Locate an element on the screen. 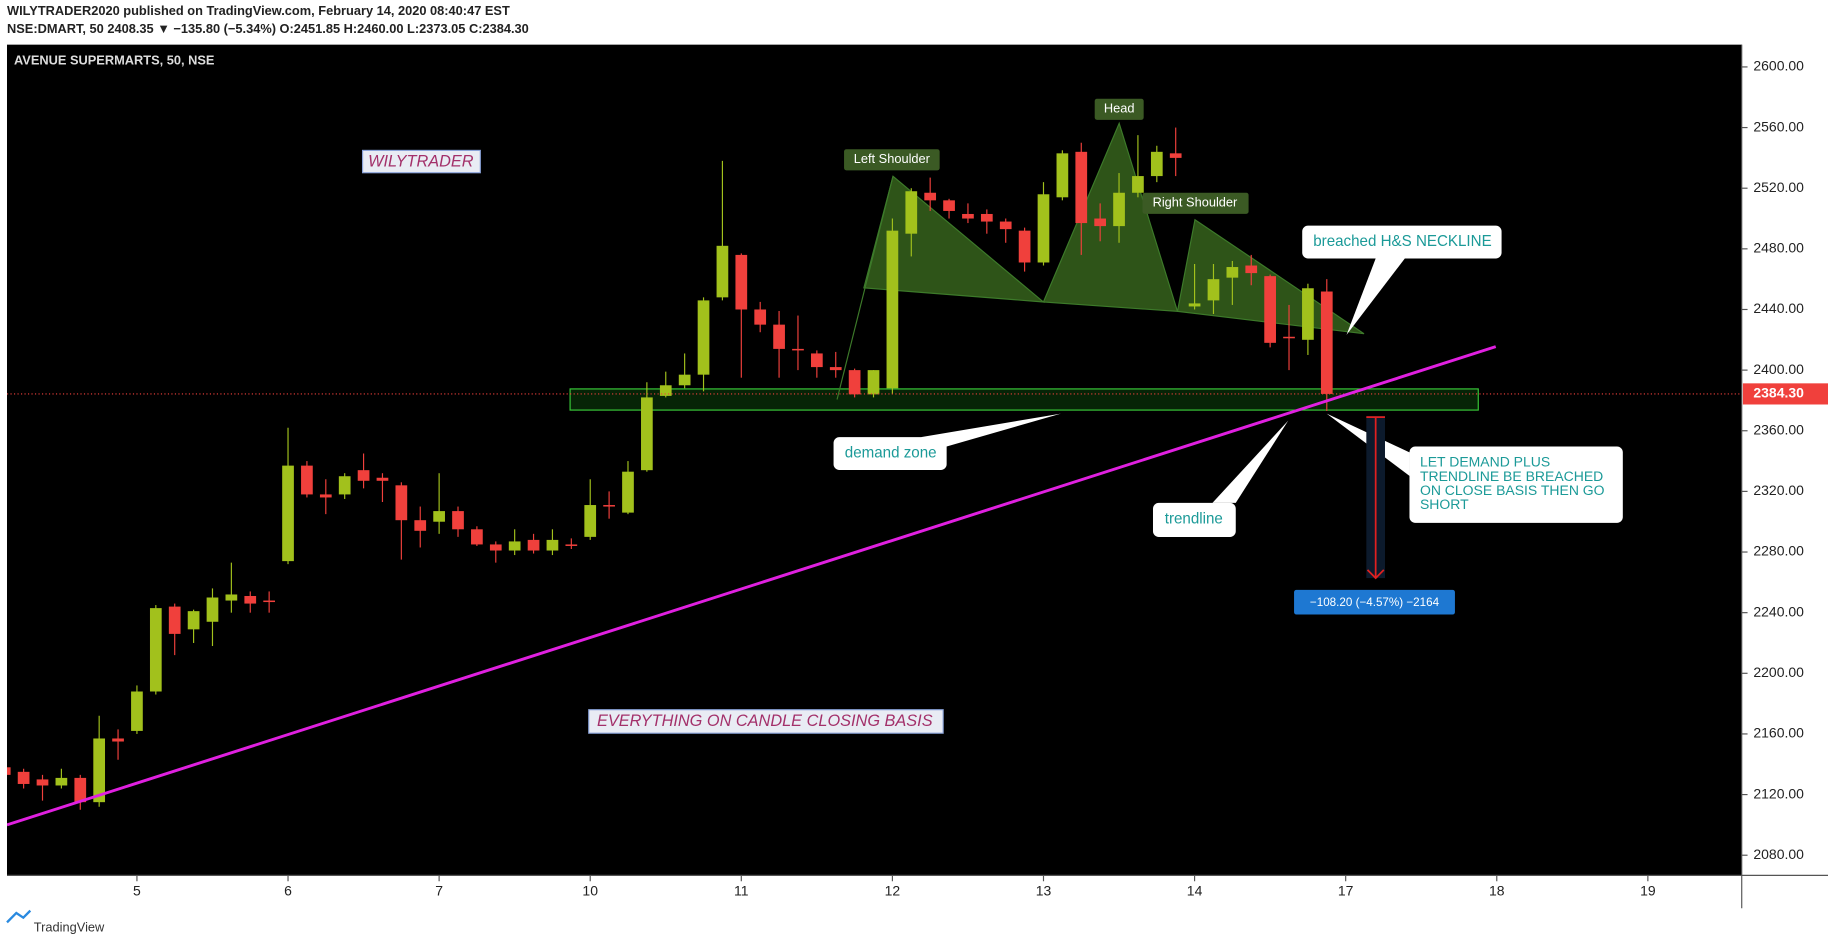 Image resolution: width=1828 pixels, height=940 pixels. x-tick-label: 13 is located at coordinates (1044, 890).